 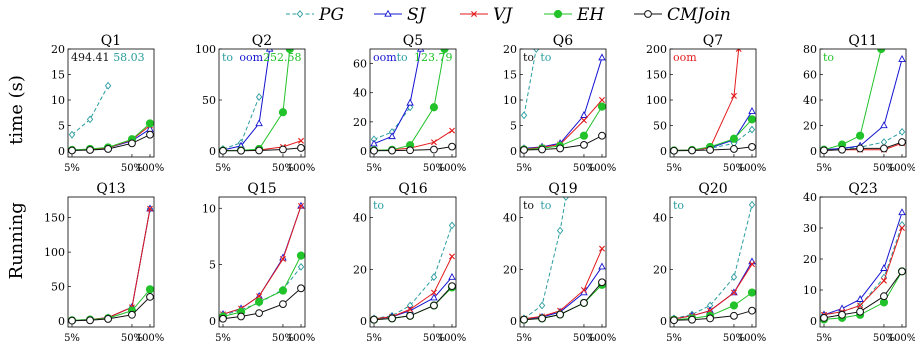 What do you see at coordinates (251, 57) in the screenshot?
I see `panel-q2-annotation: oom` at bounding box center [251, 57].